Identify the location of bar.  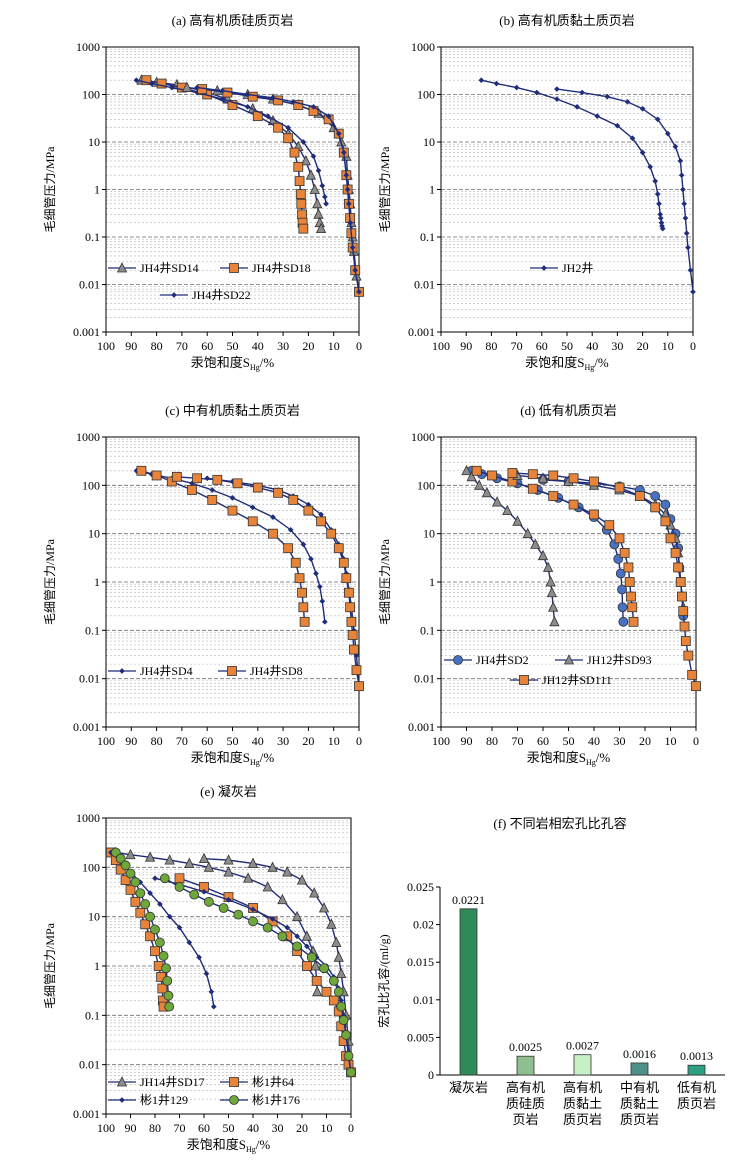
(525, 1065).